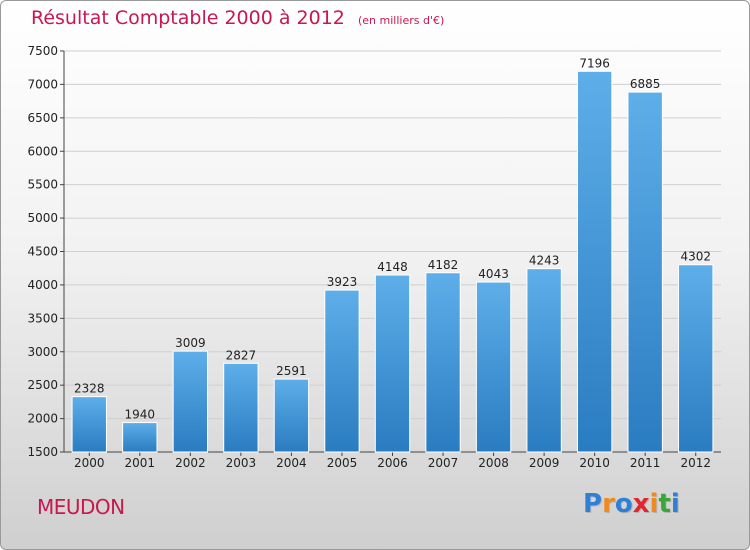 The width and height of the screenshot is (750, 550). I want to click on x-tick-label: 2007, so click(443, 463).